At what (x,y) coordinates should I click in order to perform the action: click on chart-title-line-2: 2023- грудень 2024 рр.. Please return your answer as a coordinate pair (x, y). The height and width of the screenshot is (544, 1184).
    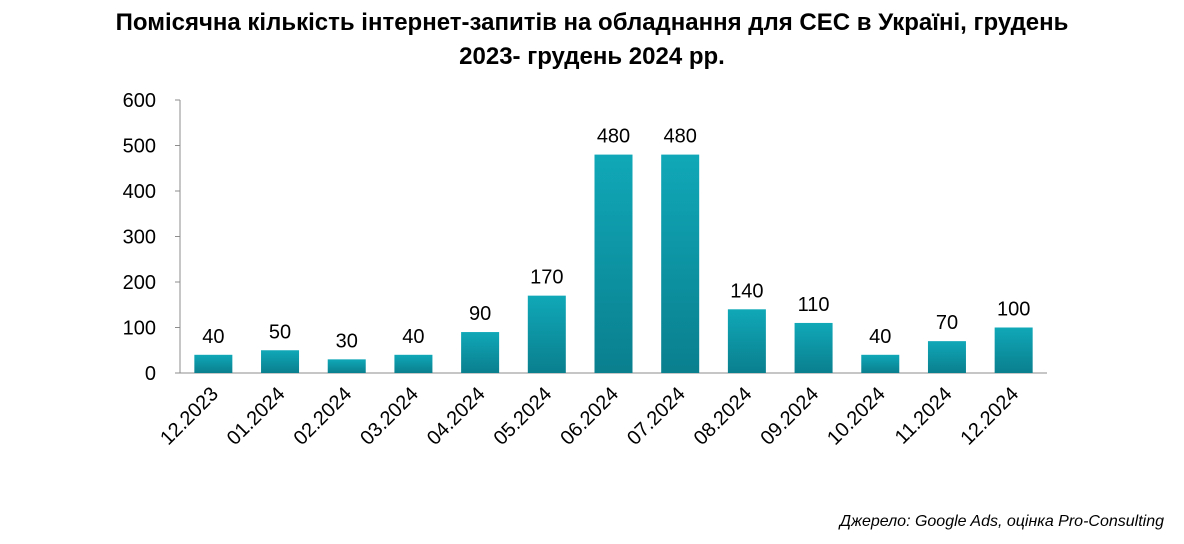
    Looking at the image, I should click on (592, 56).